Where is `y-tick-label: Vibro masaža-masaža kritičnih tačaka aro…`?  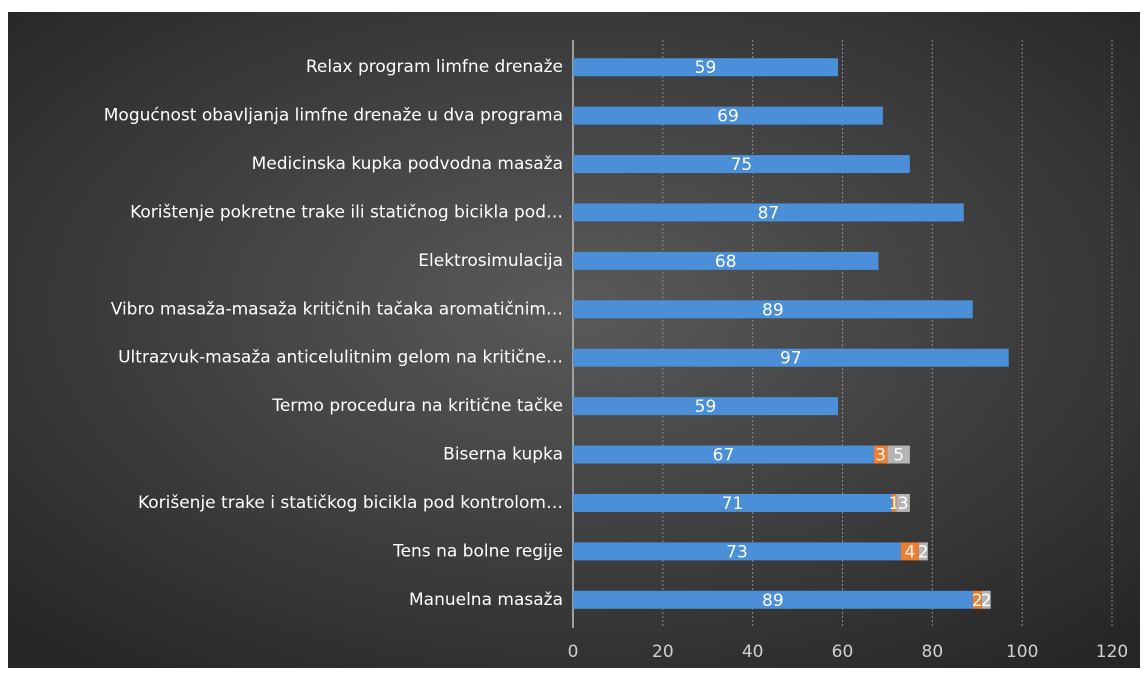 y-tick-label: Vibro masaža-masaža kritičnih tačaka aro… is located at coordinates (337, 309).